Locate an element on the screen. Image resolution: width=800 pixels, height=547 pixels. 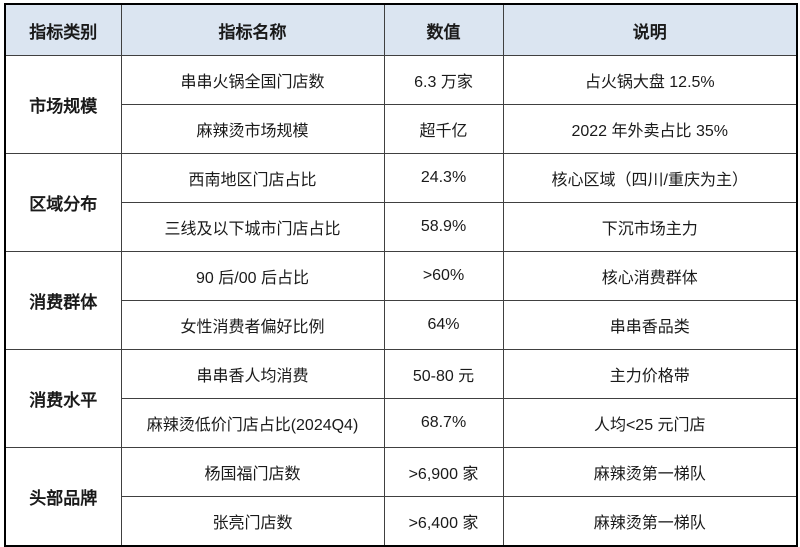
note-cell: 2022 年外卖占比 35% is located at coordinates (650, 129).